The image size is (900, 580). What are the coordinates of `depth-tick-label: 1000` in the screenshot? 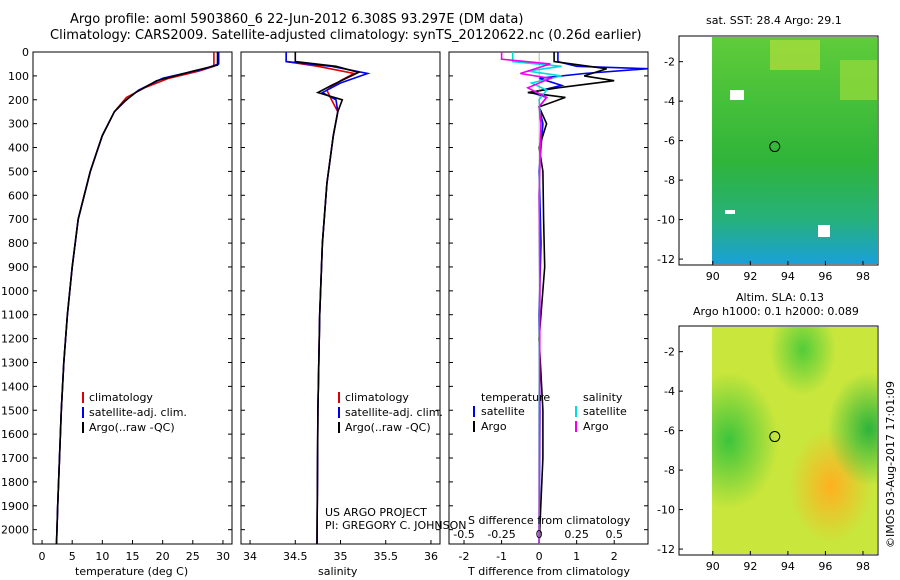 It's located at (15, 291).